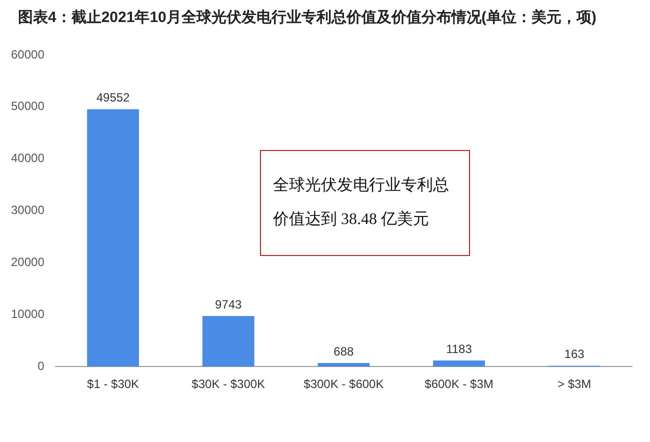 Image resolution: width=650 pixels, height=442 pixels. What do you see at coordinates (27, 106) in the screenshot?
I see `y-tick-label: 50000` at bounding box center [27, 106].